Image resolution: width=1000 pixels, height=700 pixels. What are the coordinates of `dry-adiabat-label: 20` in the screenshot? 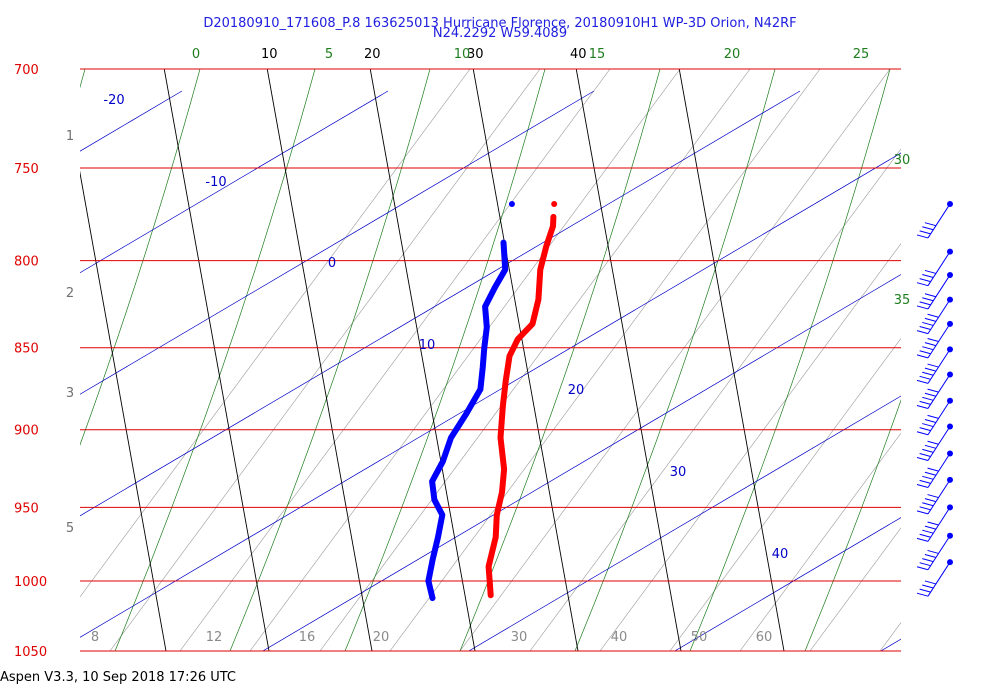 It's located at (576, 390).